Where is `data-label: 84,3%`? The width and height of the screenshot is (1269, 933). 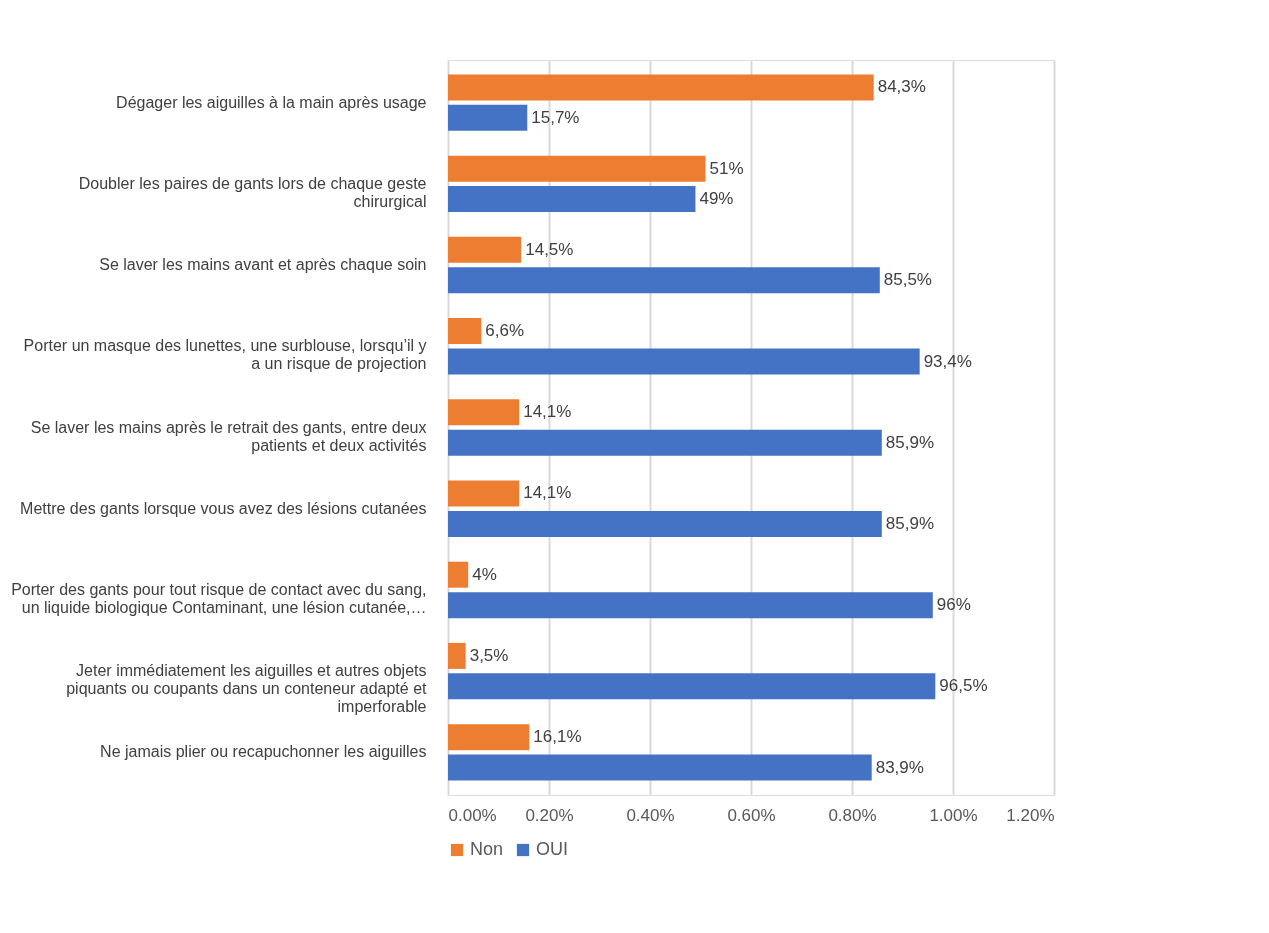 data-label: 84,3% is located at coordinates (901, 87).